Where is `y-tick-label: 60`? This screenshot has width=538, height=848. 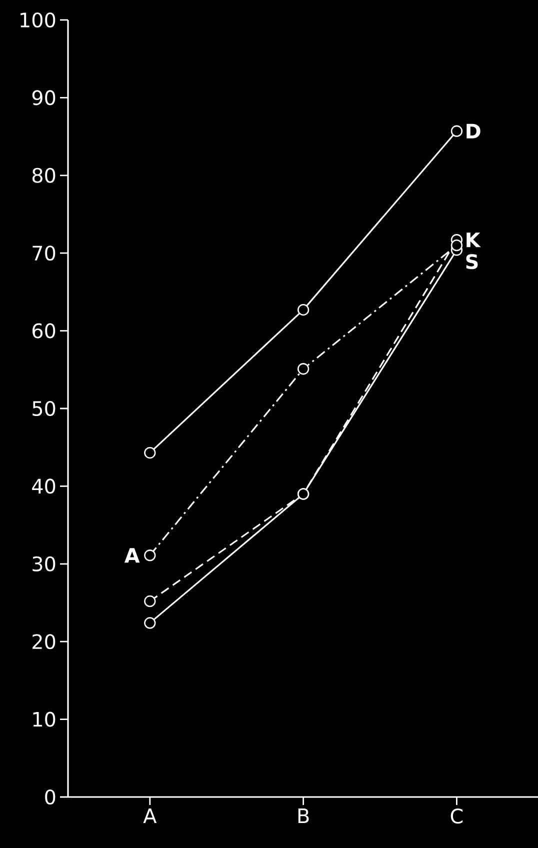 y-tick-label: 60 is located at coordinates (44, 330).